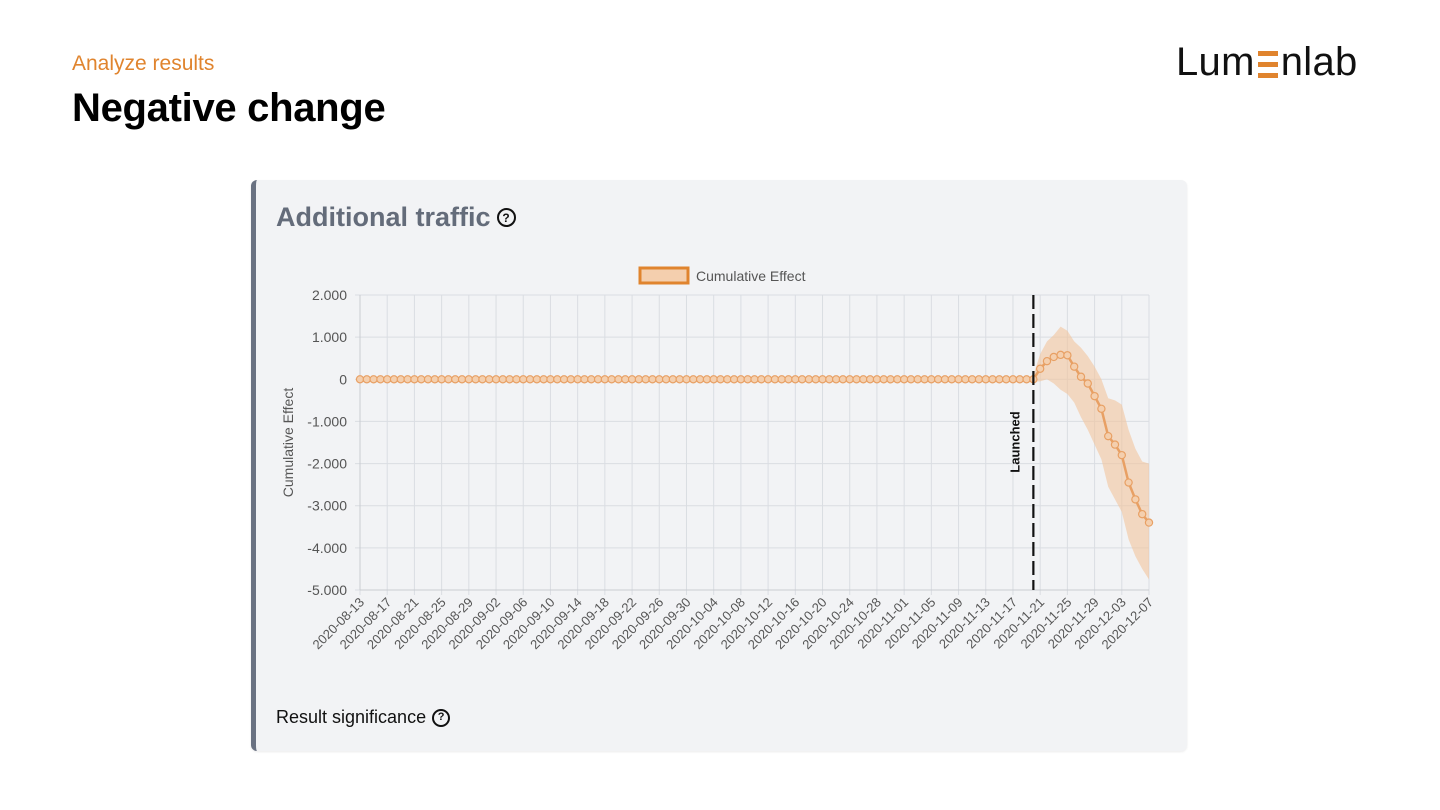 This screenshot has height=810, width=1440. I want to click on card-title-text: Additional traffic, so click(383, 217).